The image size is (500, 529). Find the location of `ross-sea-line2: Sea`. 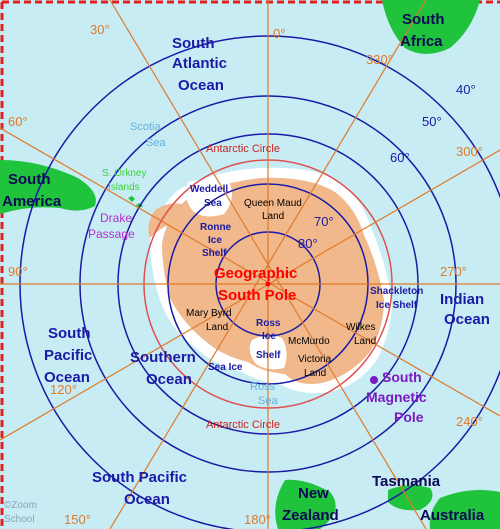

ross-sea-line2: Sea is located at coordinates (268, 401).